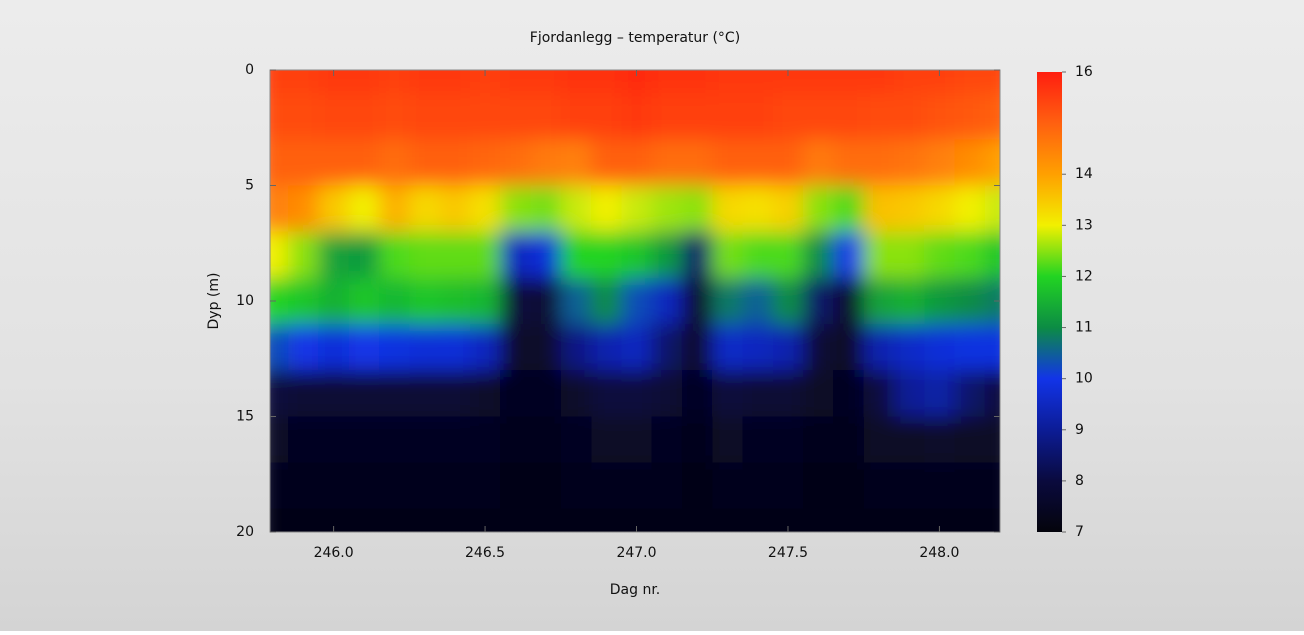 This screenshot has height=635, width=1304. I want to click on y-tick-label: 15, so click(245, 417).